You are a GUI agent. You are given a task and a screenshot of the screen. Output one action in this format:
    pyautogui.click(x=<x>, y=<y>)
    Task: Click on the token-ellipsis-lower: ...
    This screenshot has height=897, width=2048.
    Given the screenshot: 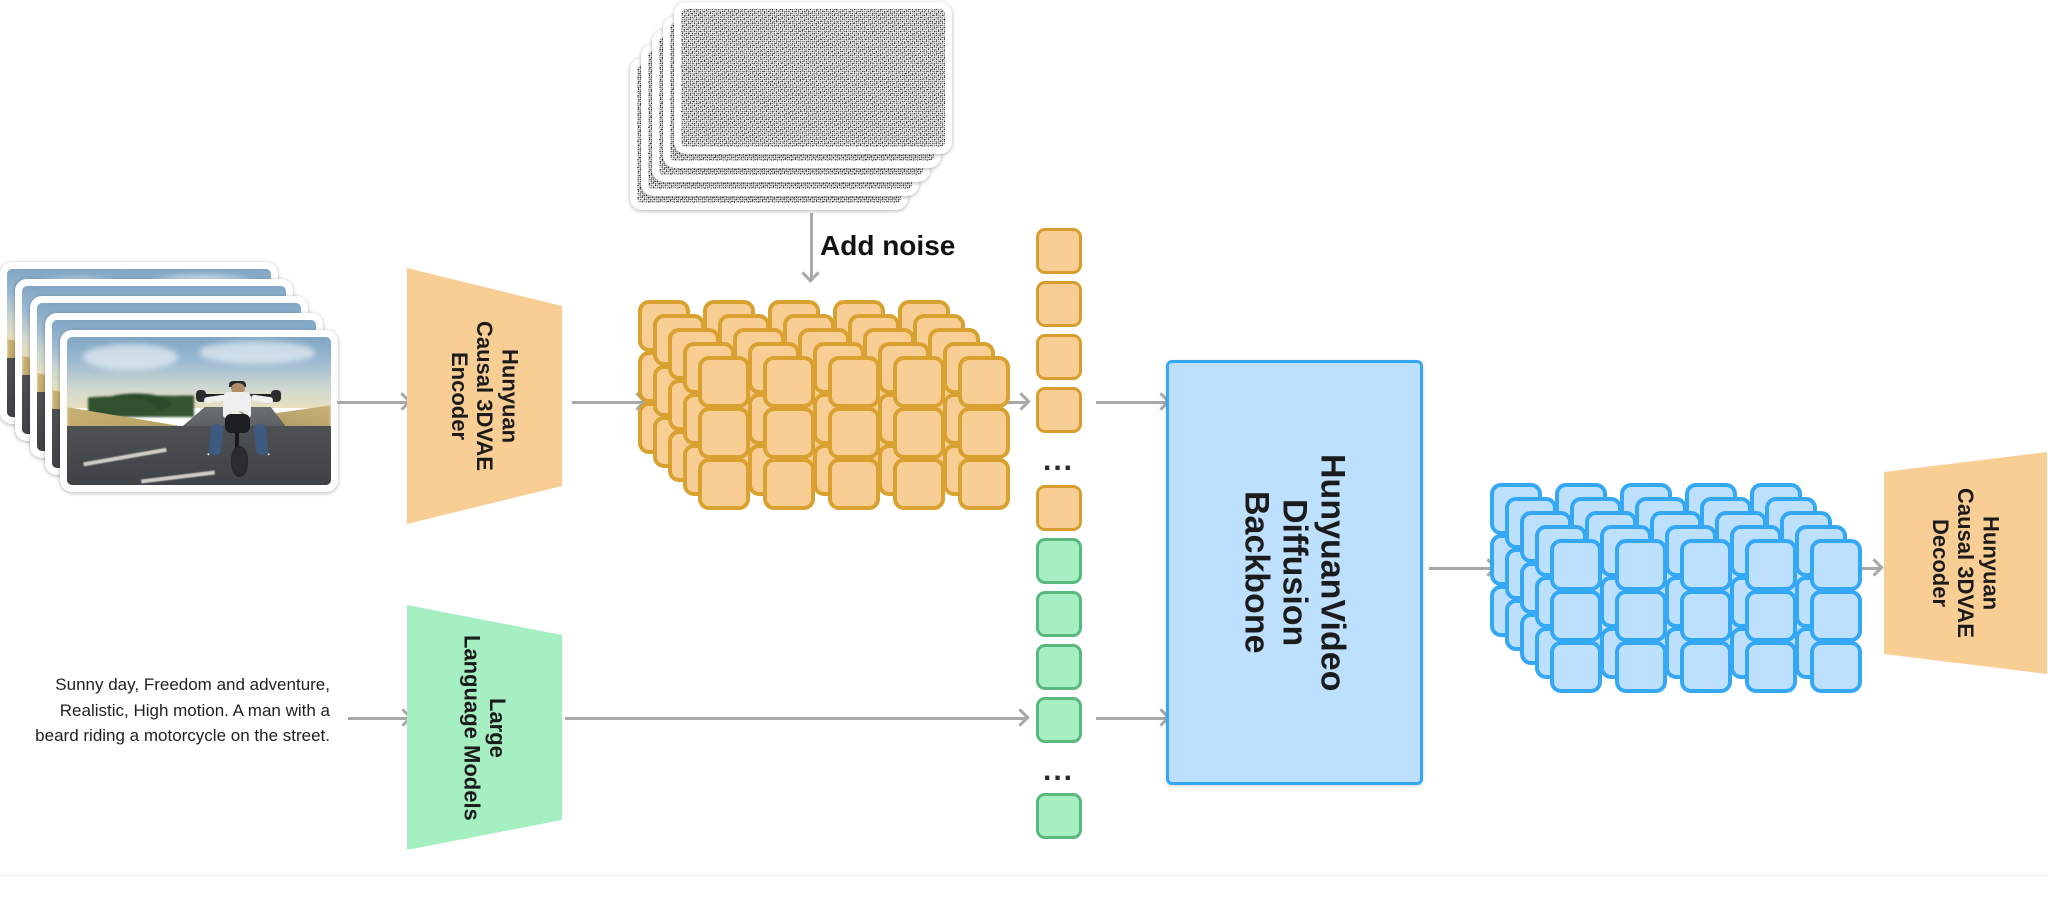 What is the action you would take?
    pyautogui.click(x=1059, y=770)
    